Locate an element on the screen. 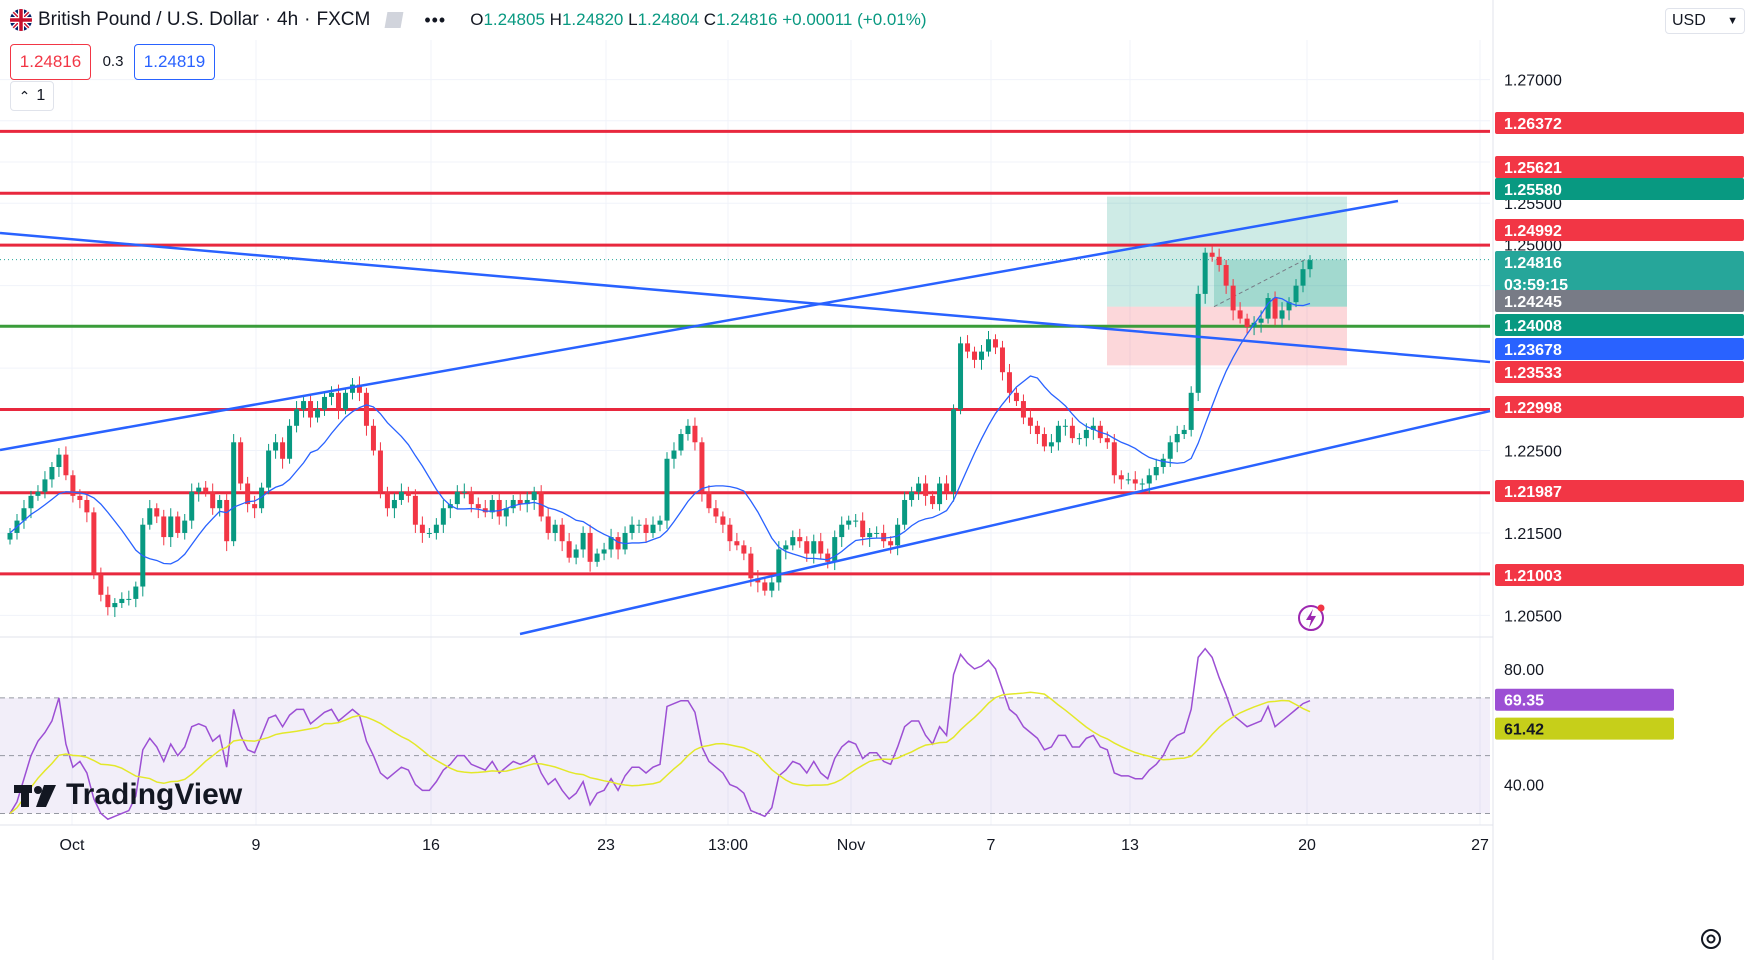  descending-trendline is located at coordinates (745, 297).